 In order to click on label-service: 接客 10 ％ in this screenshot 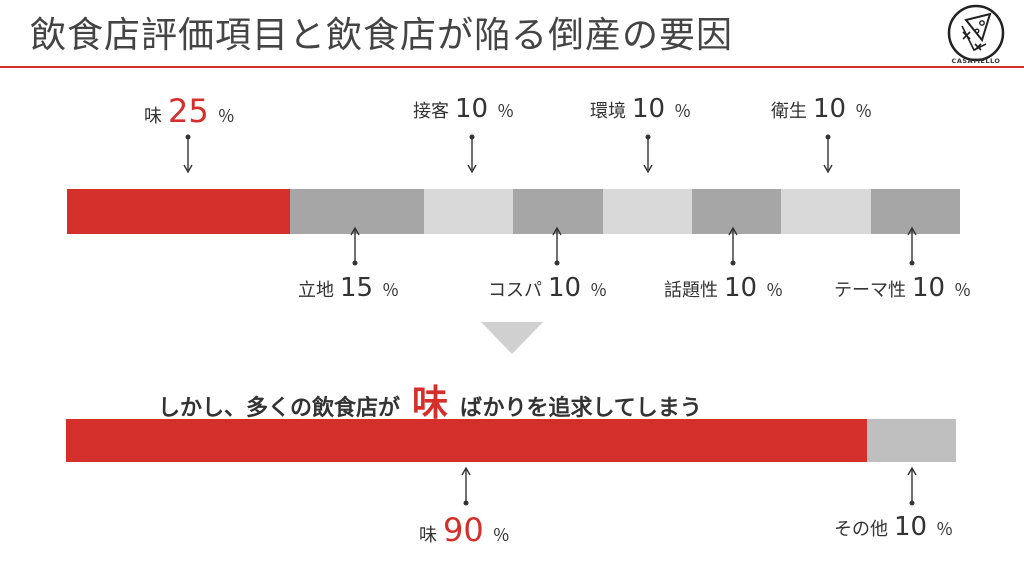, I will do `click(463, 109)`.